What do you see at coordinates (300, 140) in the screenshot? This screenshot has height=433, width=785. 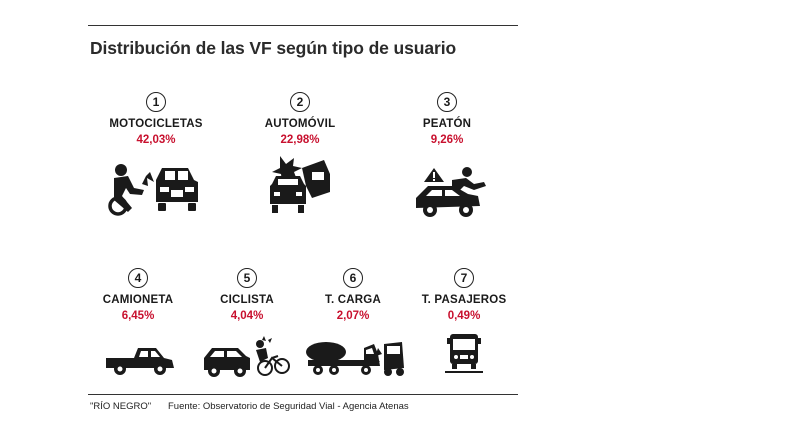 I see `item-value: 22,98%` at bounding box center [300, 140].